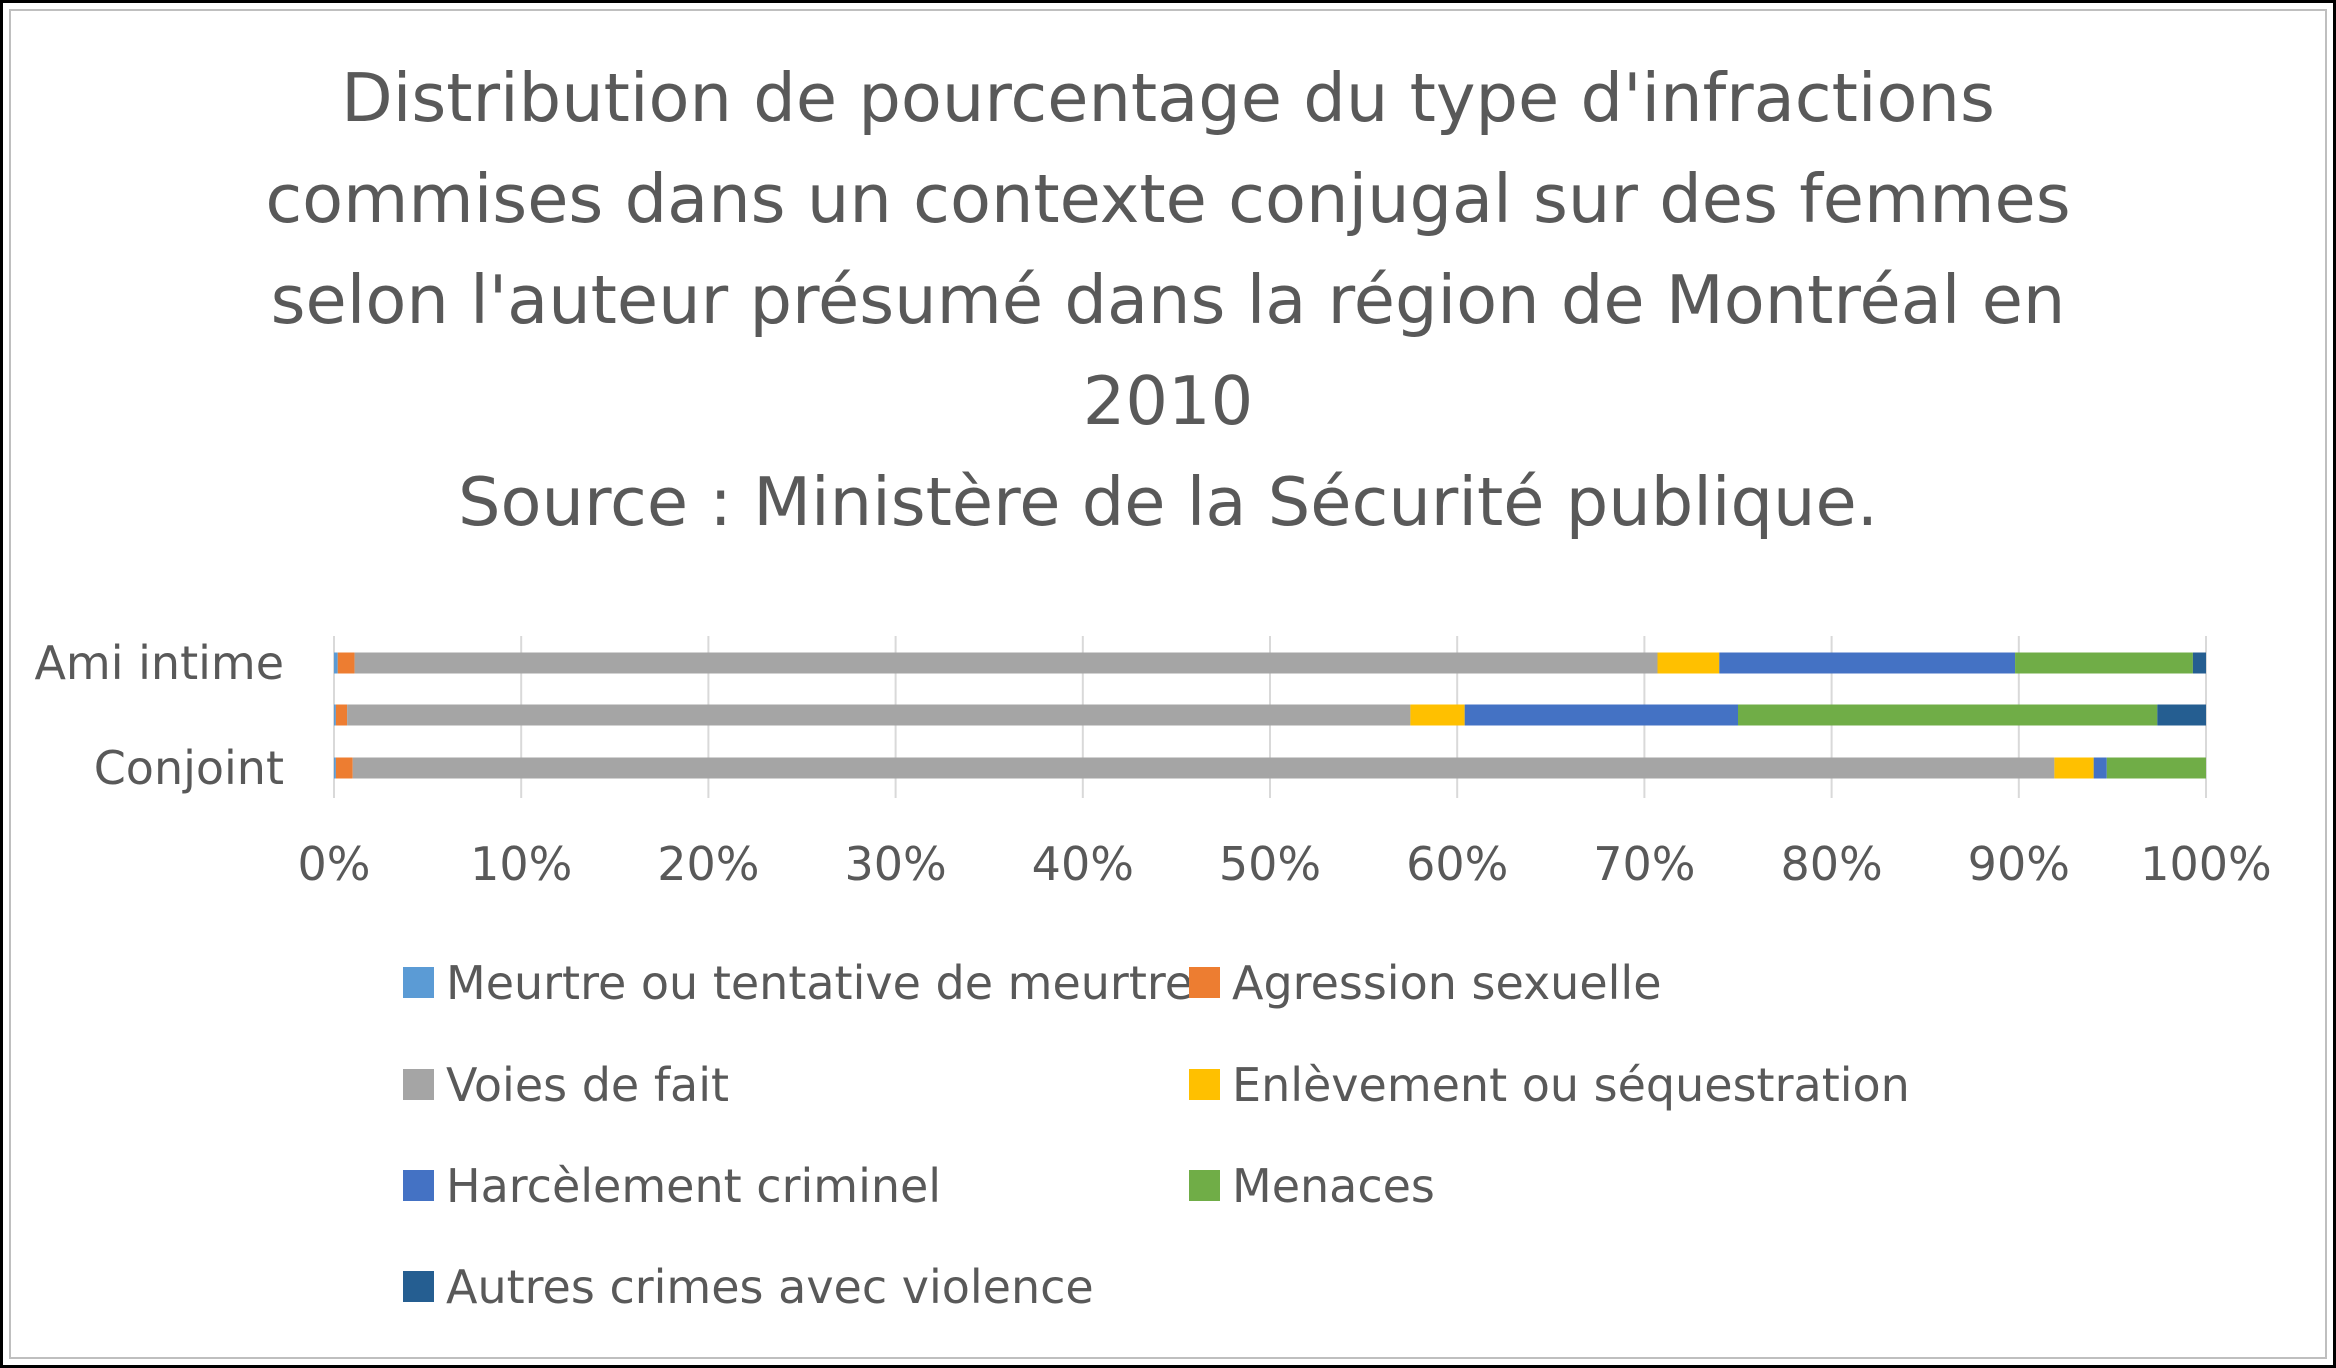 This screenshot has height=1368, width=2336. What do you see at coordinates (1457, 864) in the screenshot?
I see `x-tick-label: 60%` at bounding box center [1457, 864].